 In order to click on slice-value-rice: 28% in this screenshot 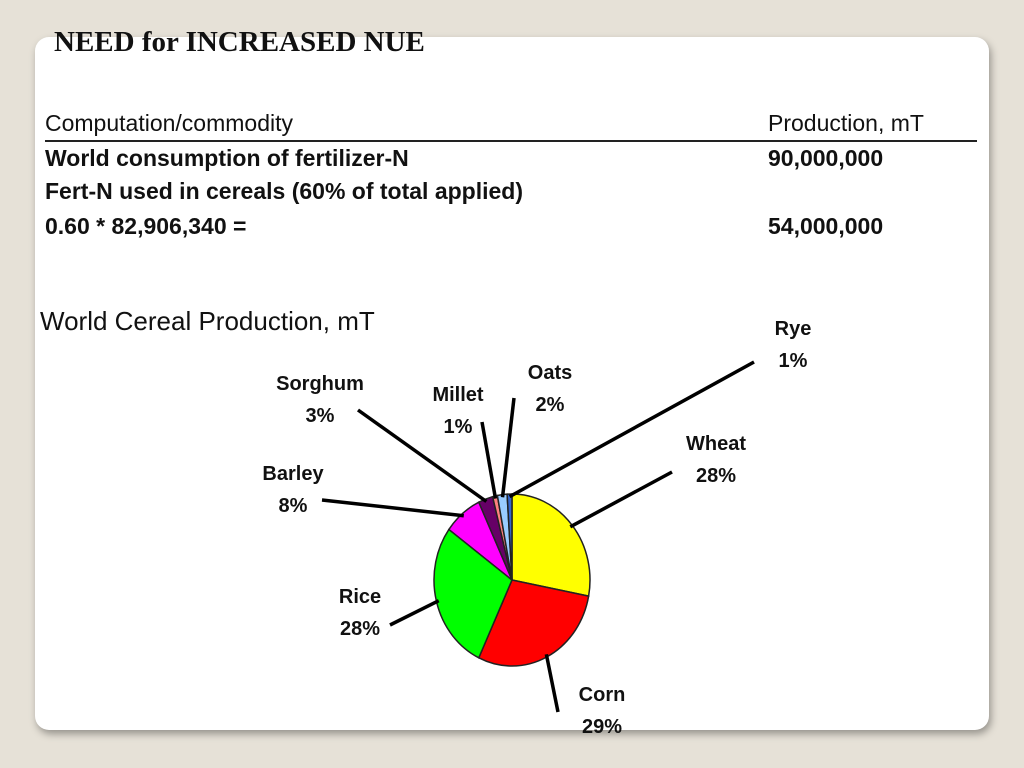, I will do `click(360, 629)`.